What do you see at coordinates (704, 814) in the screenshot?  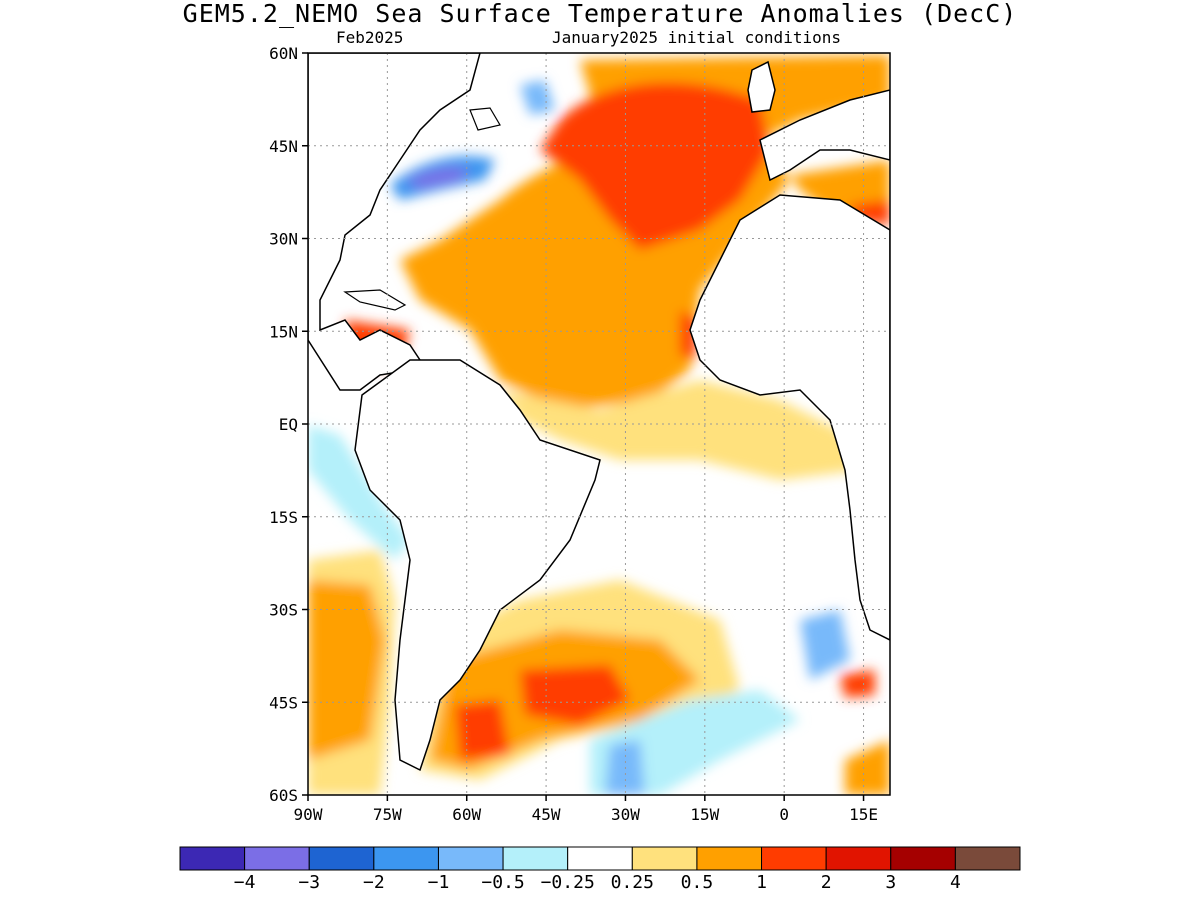 I see `lon-tick-label: 15W` at bounding box center [704, 814].